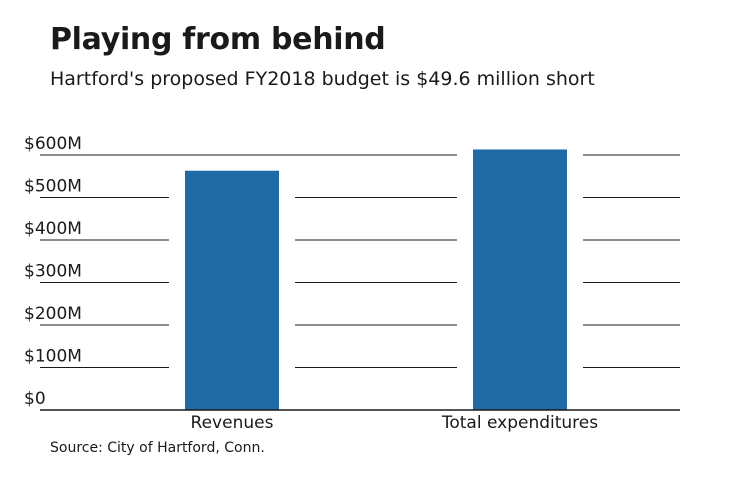  Describe the element at coordinates (519, 423) in the screenshot. I see `x-category-label: Total expenditures` at that location.